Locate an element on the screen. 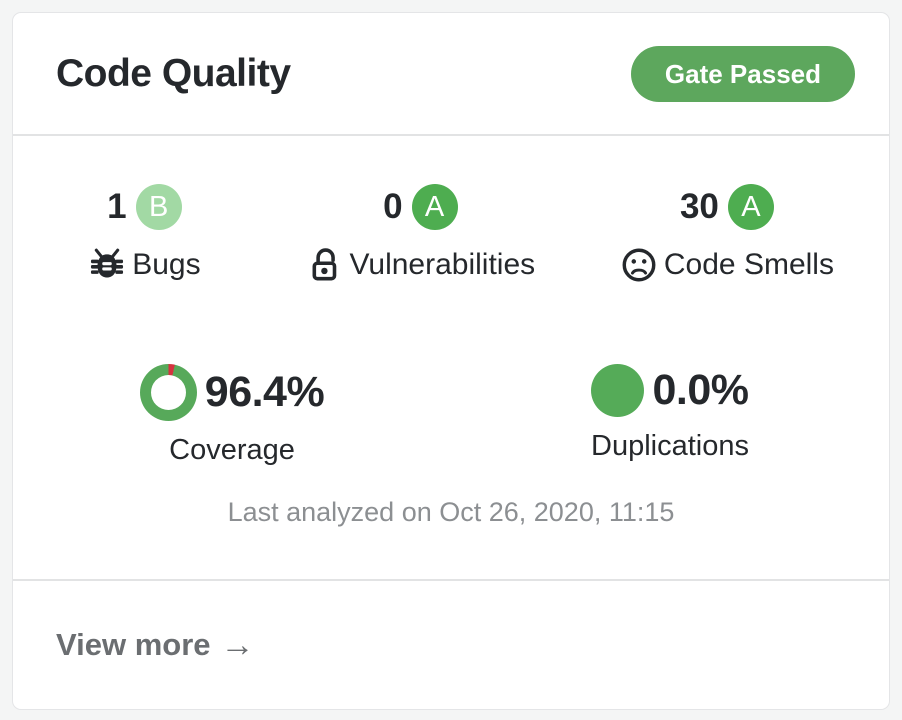 This screenshot has height=720, width=902. bugs-count: 1 is located at coordinates (117, 206).